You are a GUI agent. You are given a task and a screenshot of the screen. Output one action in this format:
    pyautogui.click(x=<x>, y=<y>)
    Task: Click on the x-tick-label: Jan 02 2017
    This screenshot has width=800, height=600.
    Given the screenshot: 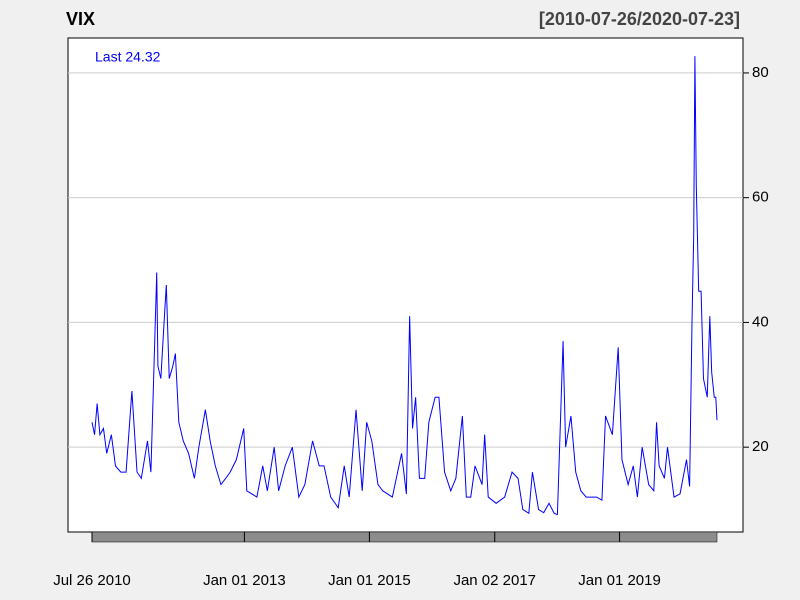 What is the action you would take?
    pyautogui.click(x=494, y=580)
    